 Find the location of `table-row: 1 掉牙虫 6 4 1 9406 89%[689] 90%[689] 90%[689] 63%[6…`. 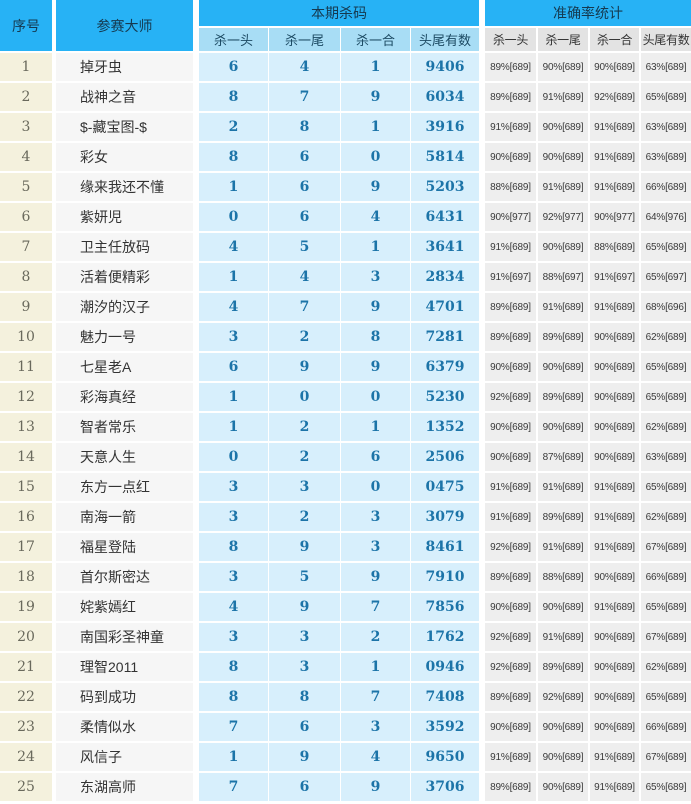

table-row: 1 掉牙虫 6 4 1 9406 89%[689] 90%[689] 90%[689] 63%[6… is located at coordinates (345, 68).